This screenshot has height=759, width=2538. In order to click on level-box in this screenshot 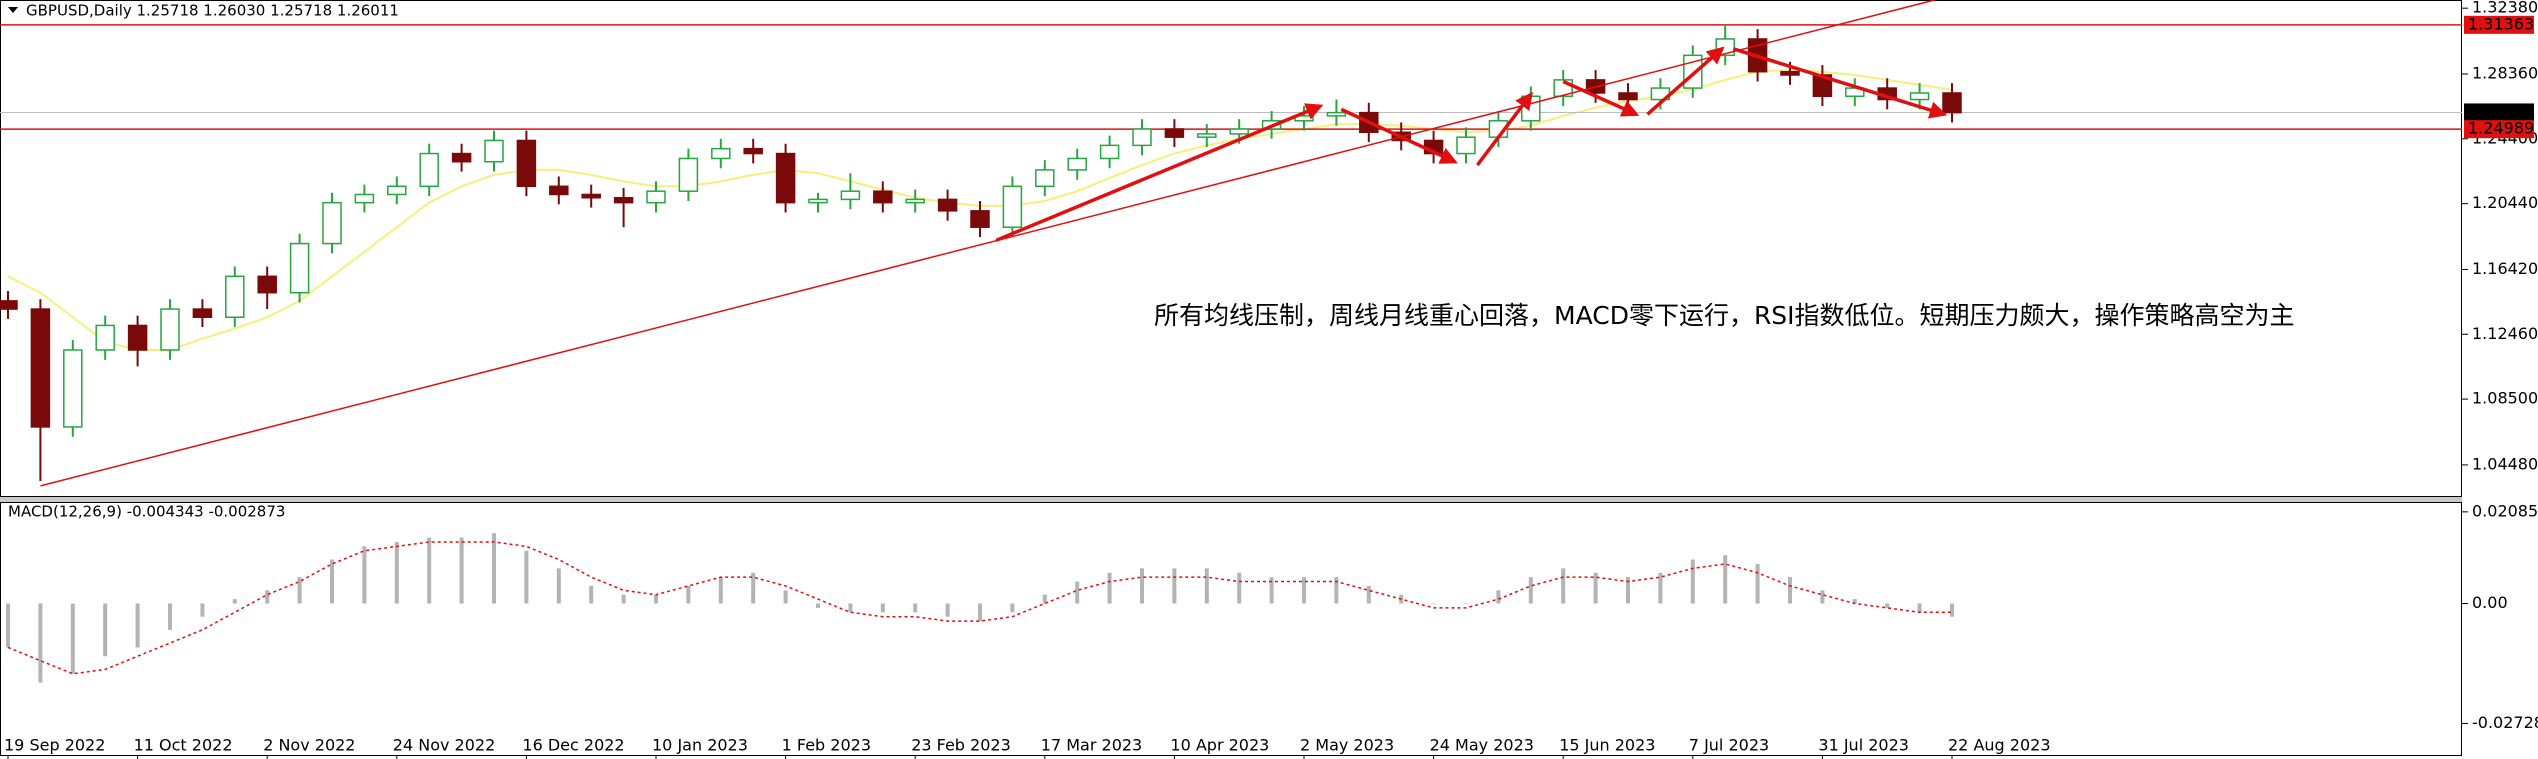, I will do `click(2499, 24)`.